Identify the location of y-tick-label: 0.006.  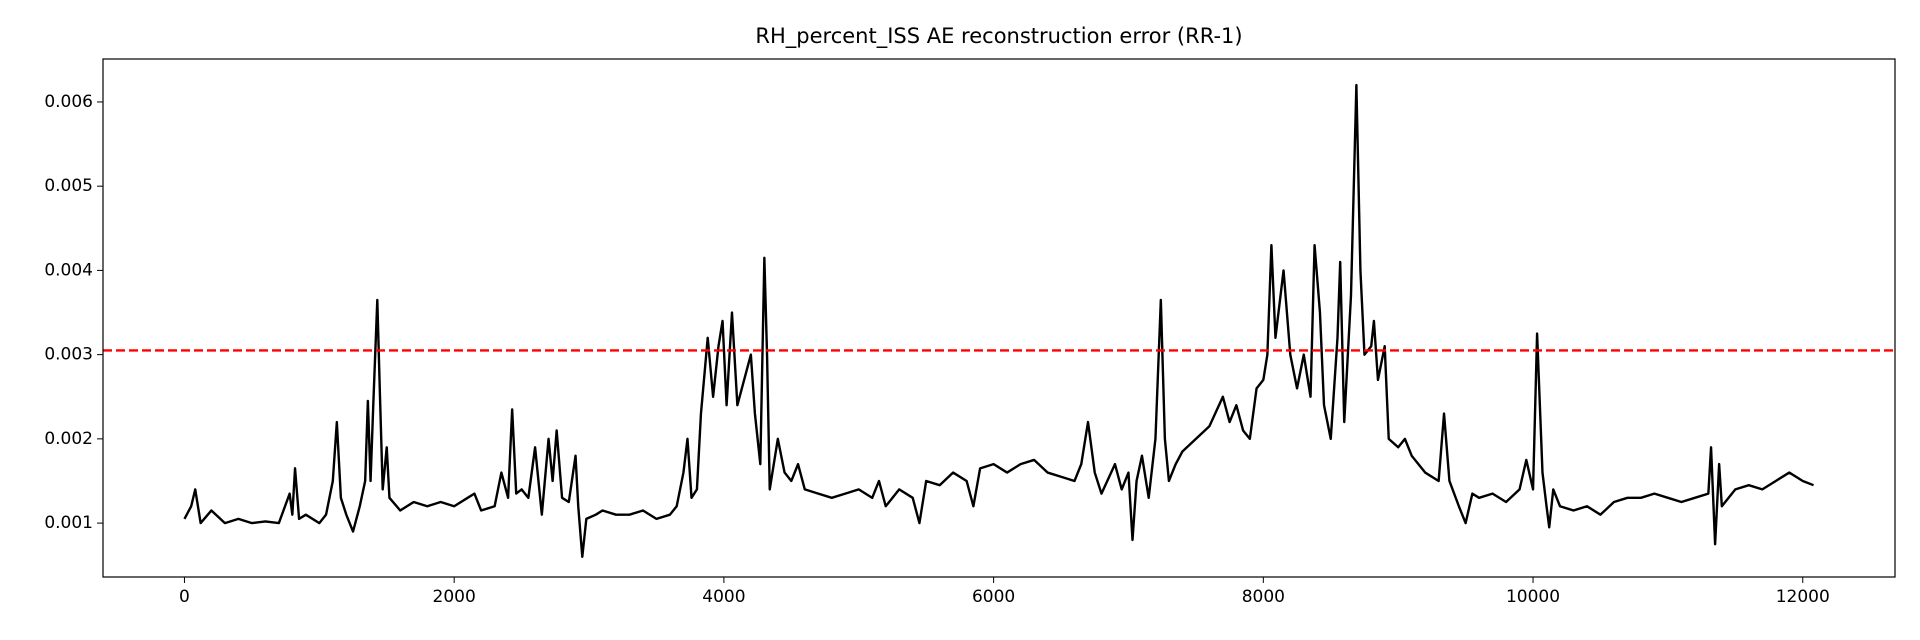
(68, 102).